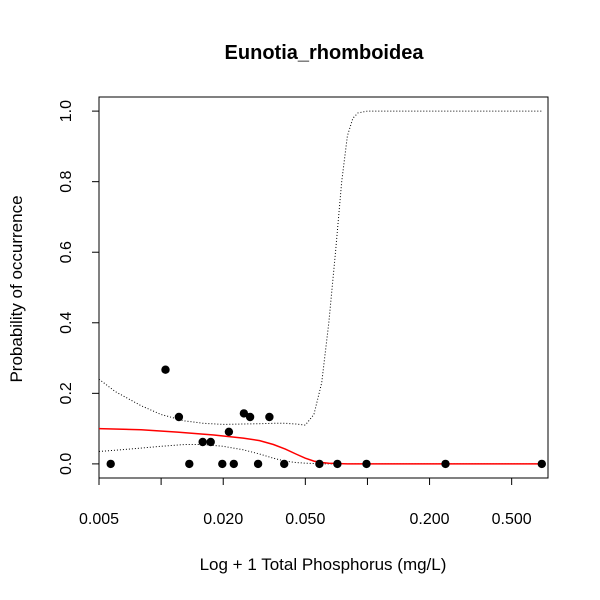 This screenshot has width=600, height=600. I want to click on y-tick-label: 0.2, so click(66, 393).